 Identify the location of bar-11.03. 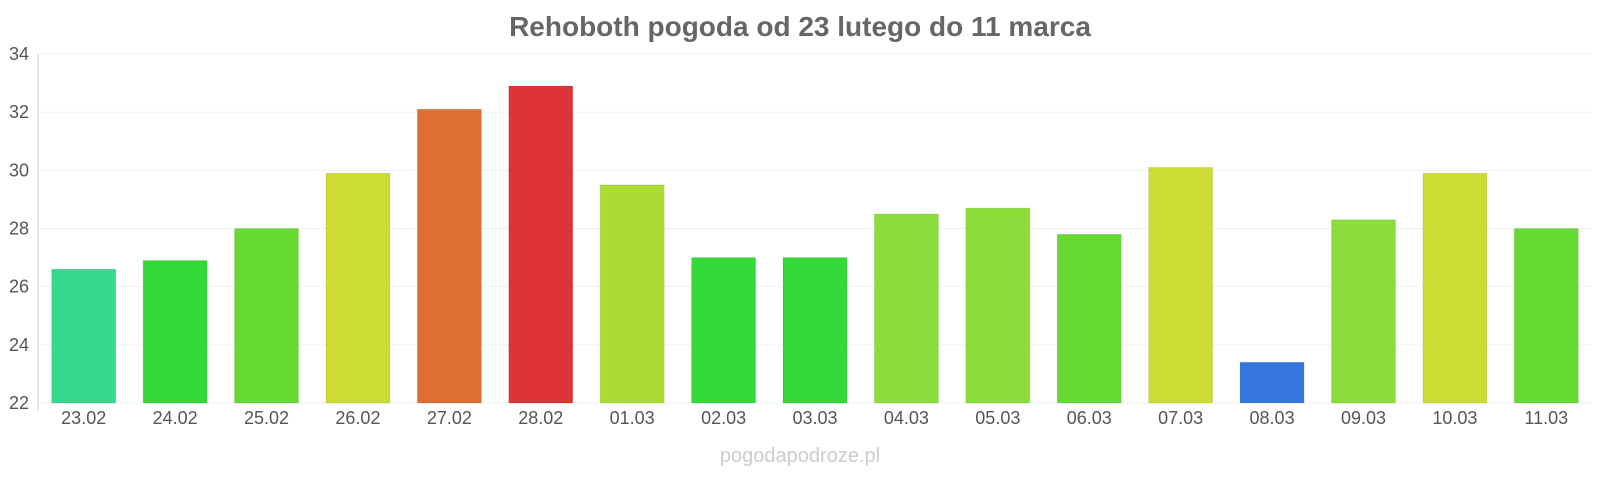
(1546, 316).